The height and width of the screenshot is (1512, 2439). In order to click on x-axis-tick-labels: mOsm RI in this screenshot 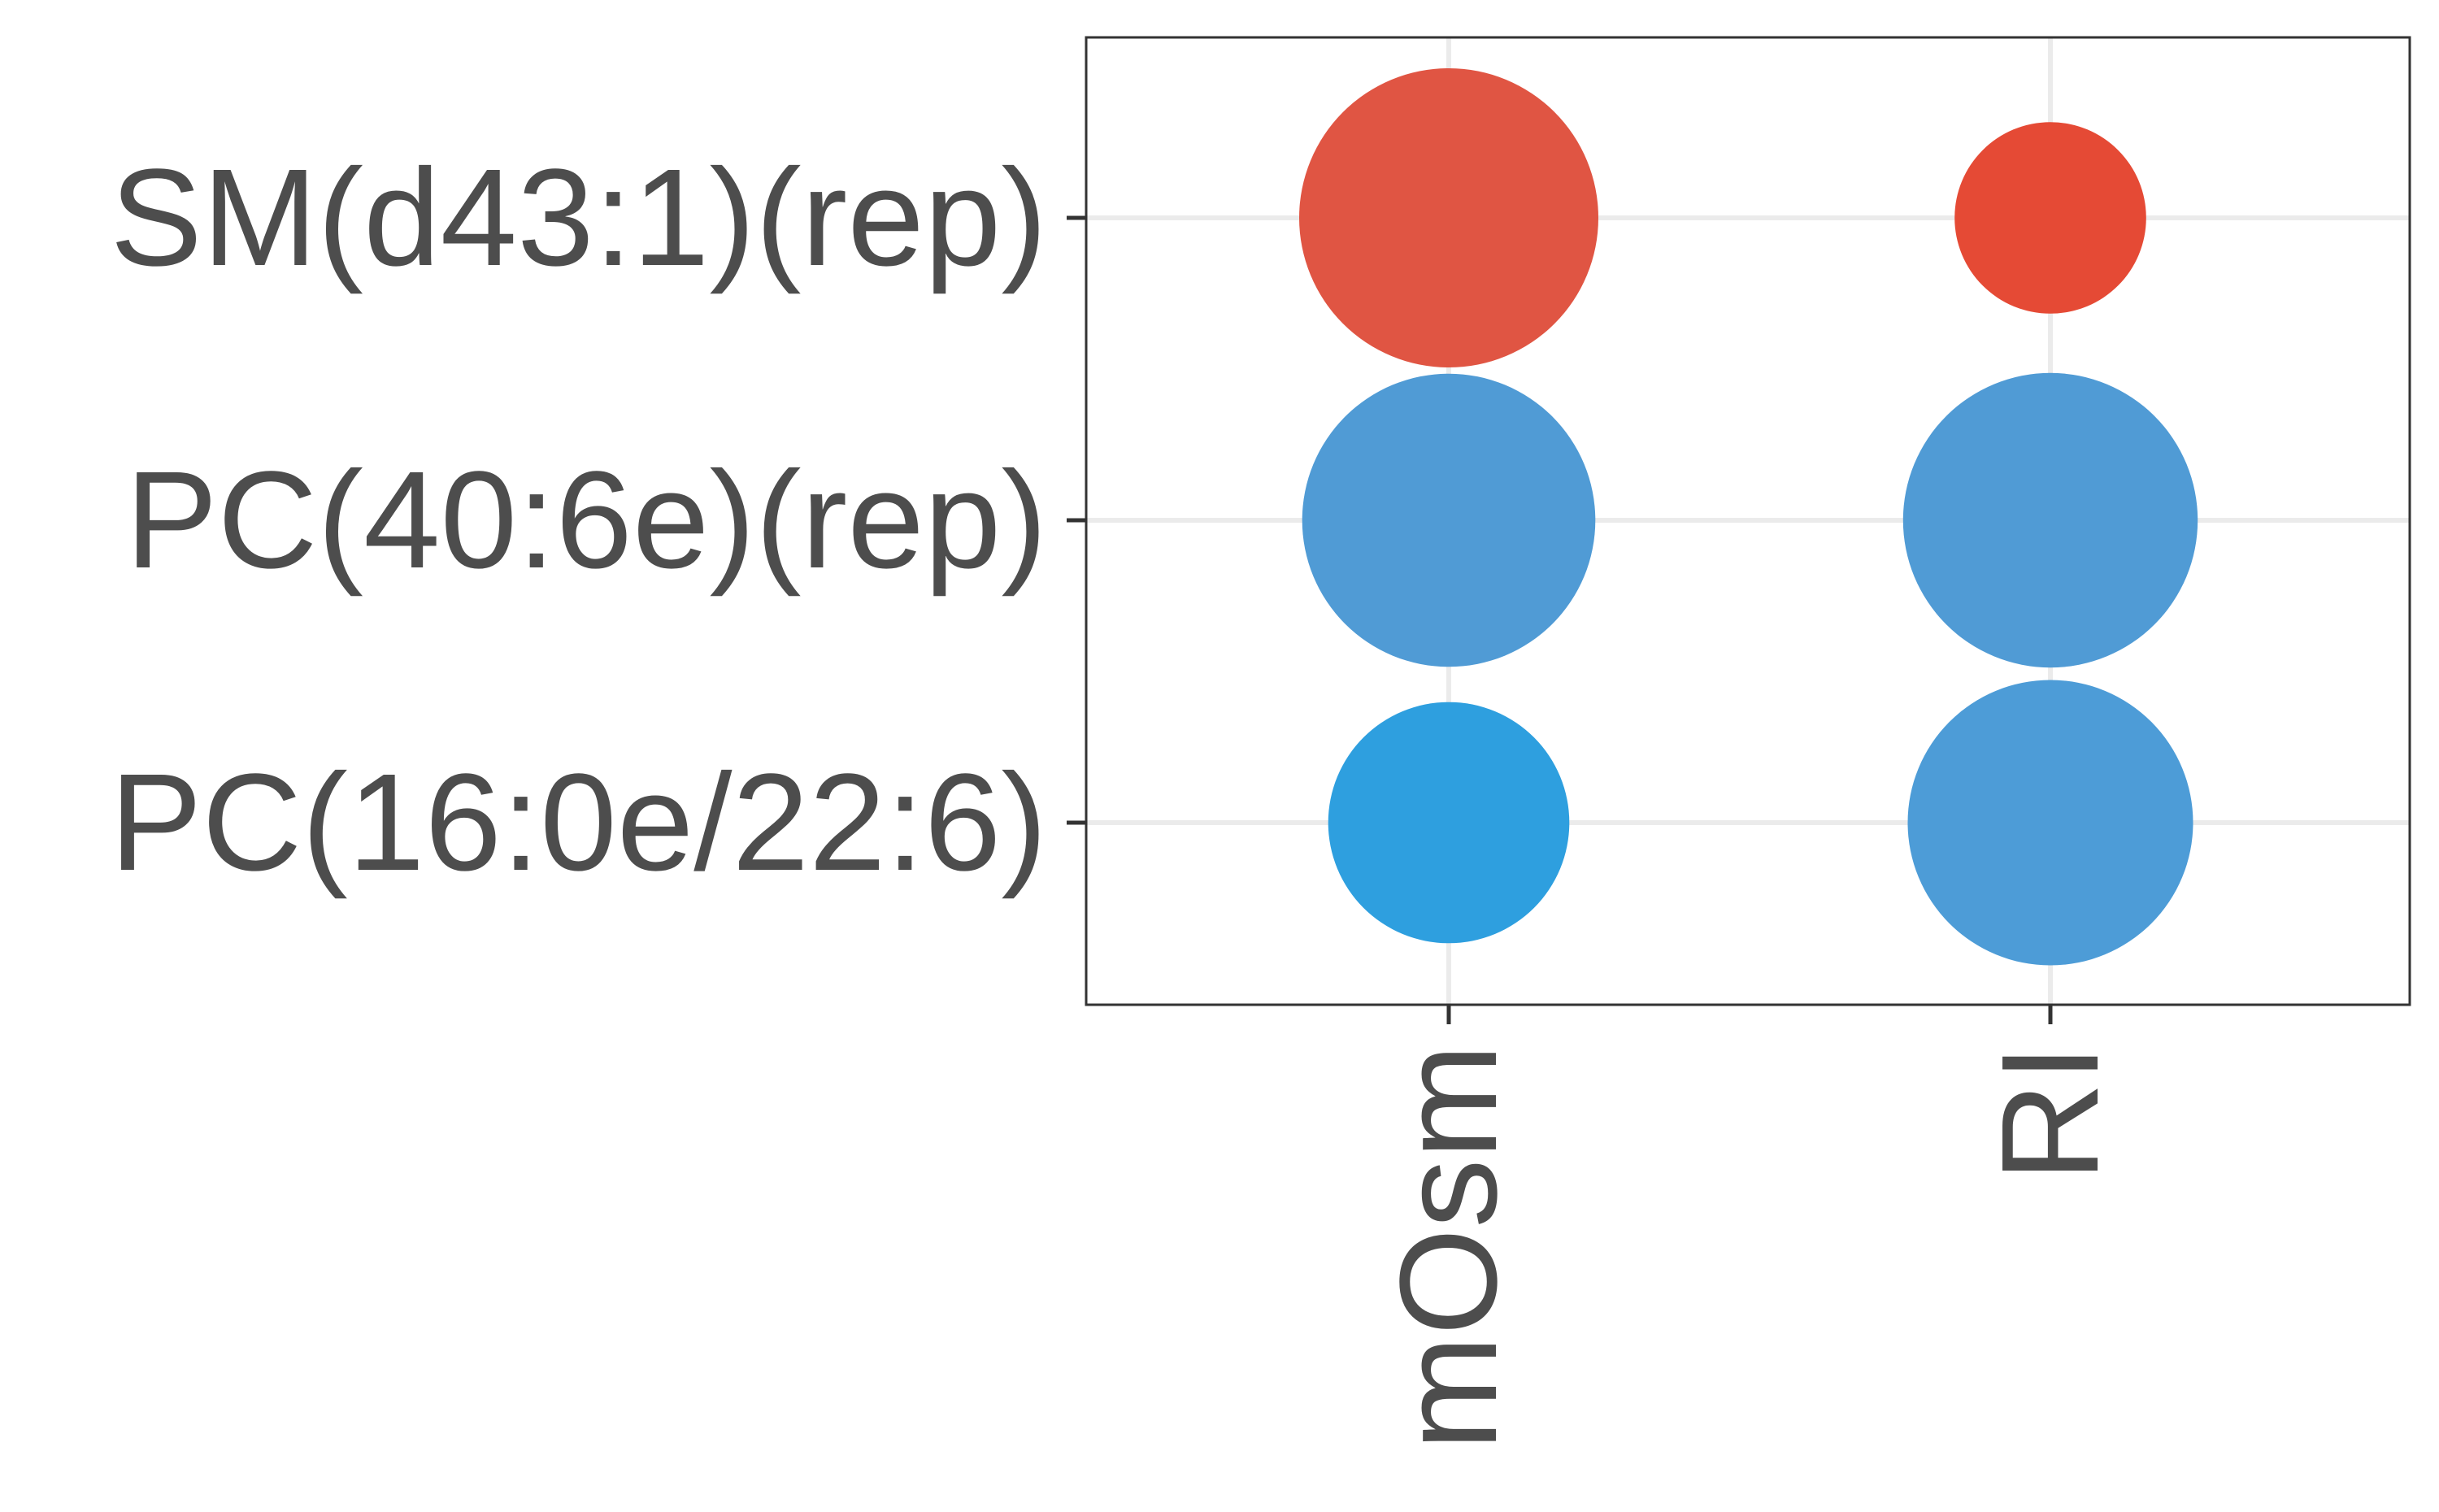, I will do `click(1750, 1247)`.